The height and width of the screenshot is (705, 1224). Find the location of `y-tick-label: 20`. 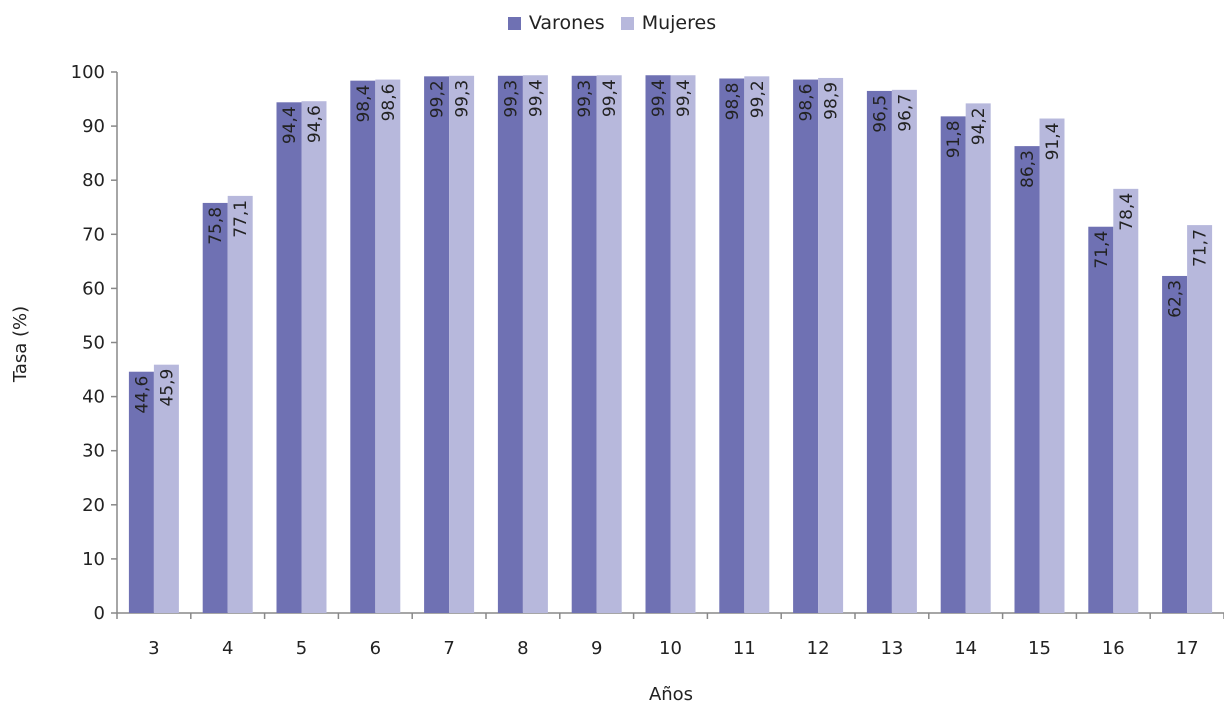

y-tick-label: 20 is located at coordinates (93, 505).